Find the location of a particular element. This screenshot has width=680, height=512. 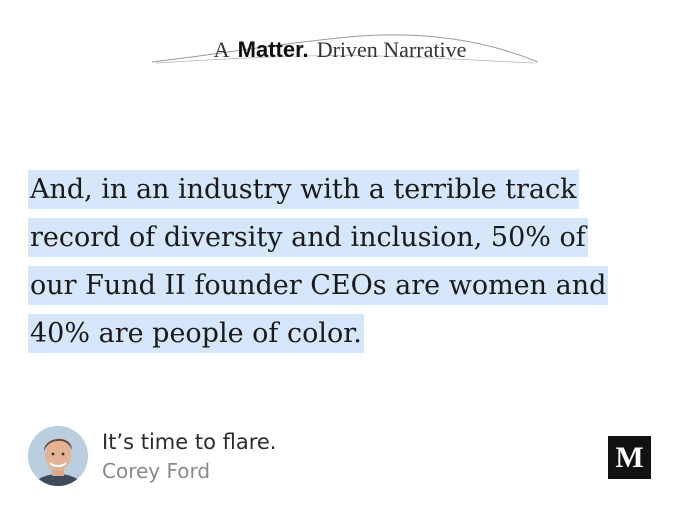

brand-swoosh-graphic is located at coordinates (345, 49).